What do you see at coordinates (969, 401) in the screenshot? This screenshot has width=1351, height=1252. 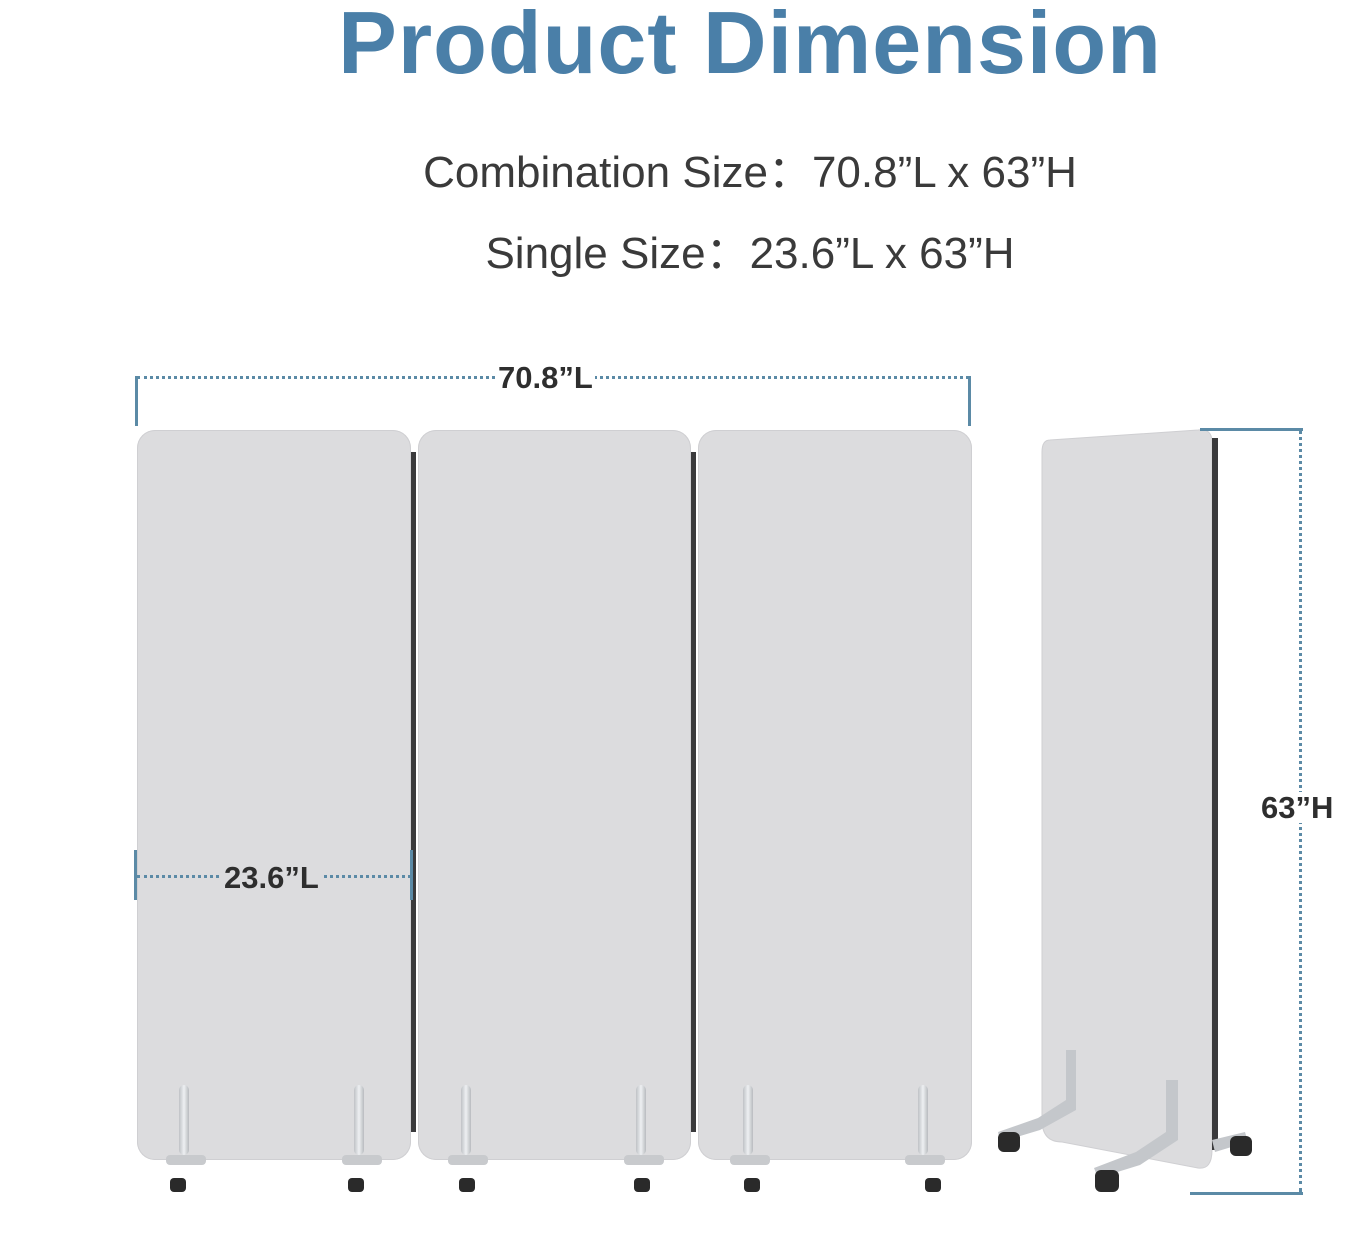 I see `length-tick-right` at bounding box center [969, 401].